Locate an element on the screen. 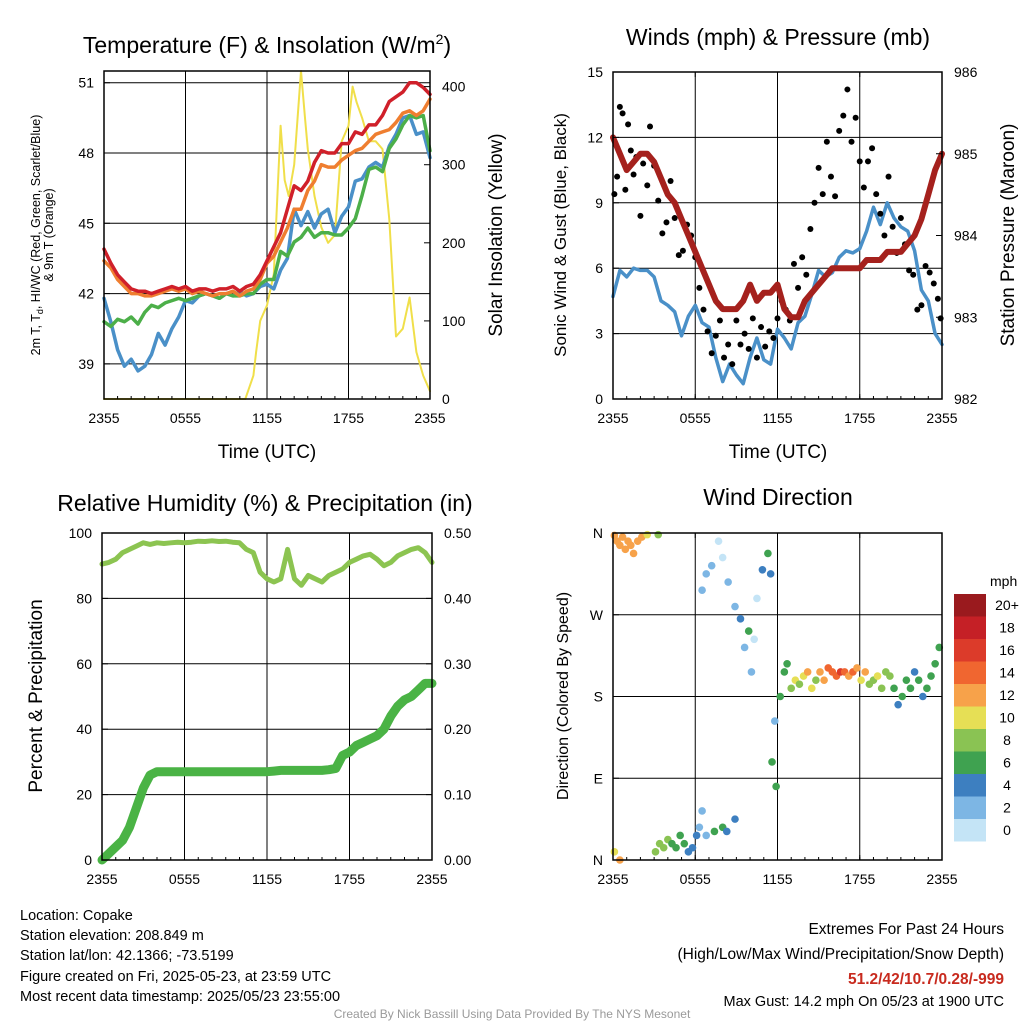 The image size is (1024, 1024). y2-tick-label: 0 is located at coordinates (446, 399).